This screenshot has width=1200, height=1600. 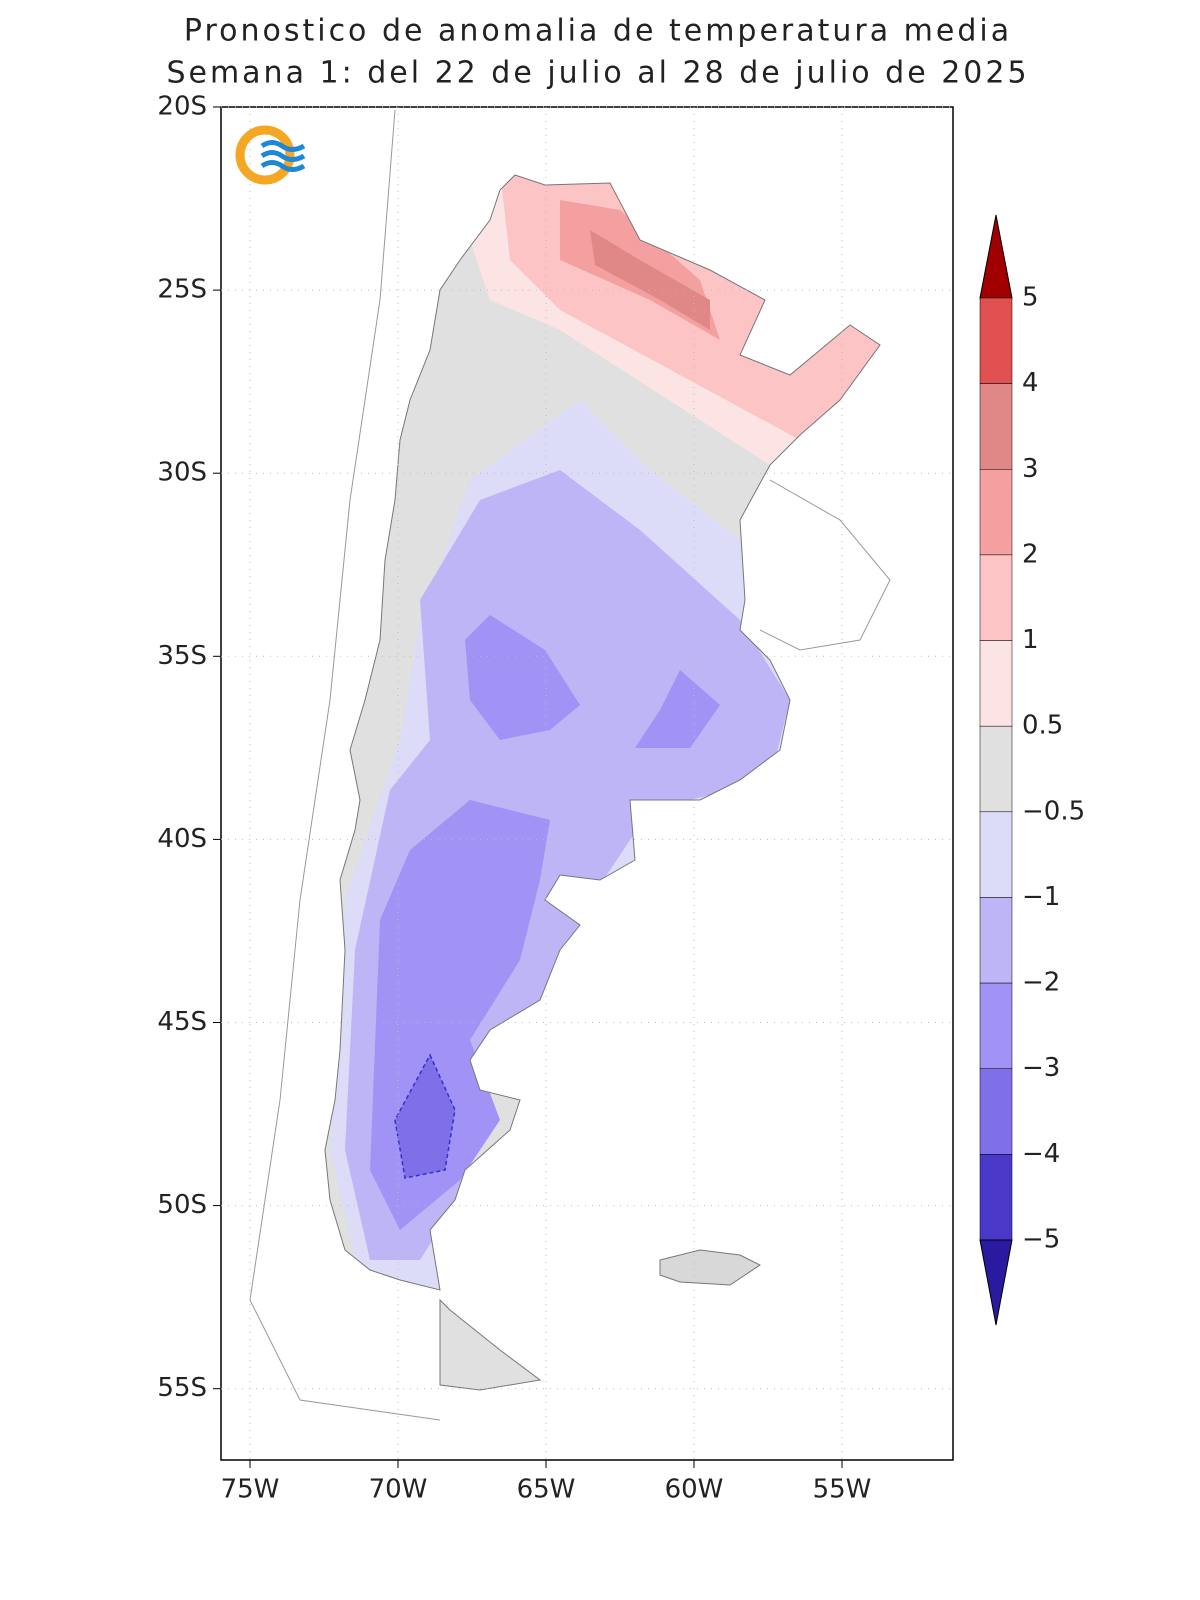 What do you see at coordinates (1032, 770) in the screenshot?
I see `colorbar: 5 4 3 2 1 0.5 −0.5 −1 −2 −3 −4 −5` at bounding box center [1032, 770].